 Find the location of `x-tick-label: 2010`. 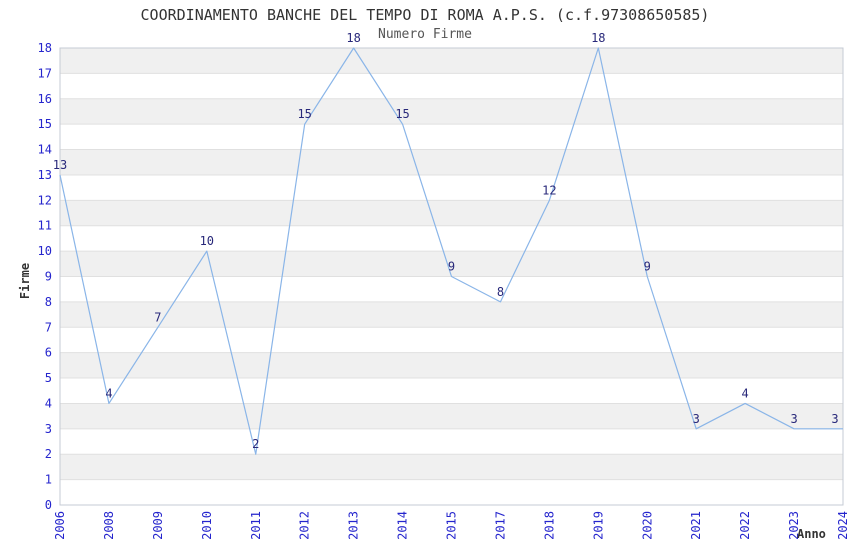

x-tick-label: 2010 is located at coordinates (207, 525).